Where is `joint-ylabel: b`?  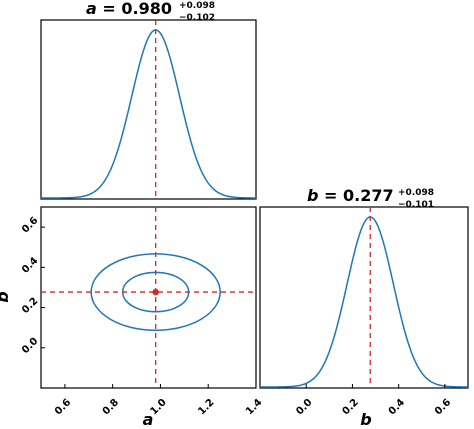 joint-ylabel: b is located at coordinates (6, 296).